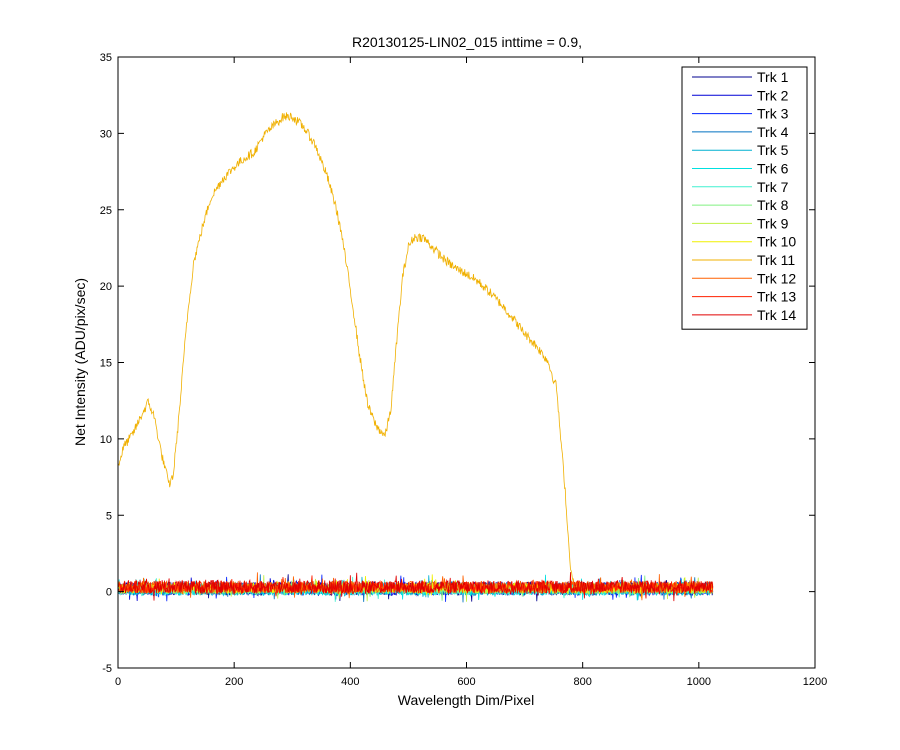  Describe the element at coordinates (699, 682) in the screenshot. I see `x-tick-label: 1000` at that location.